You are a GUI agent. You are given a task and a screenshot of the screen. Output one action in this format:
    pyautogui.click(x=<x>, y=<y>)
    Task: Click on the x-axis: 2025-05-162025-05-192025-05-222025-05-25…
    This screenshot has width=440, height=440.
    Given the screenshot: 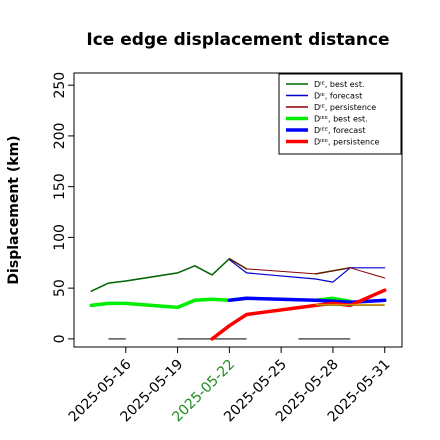 What is the action you would take?
    pyautogui.click(x=230, y=386)
    